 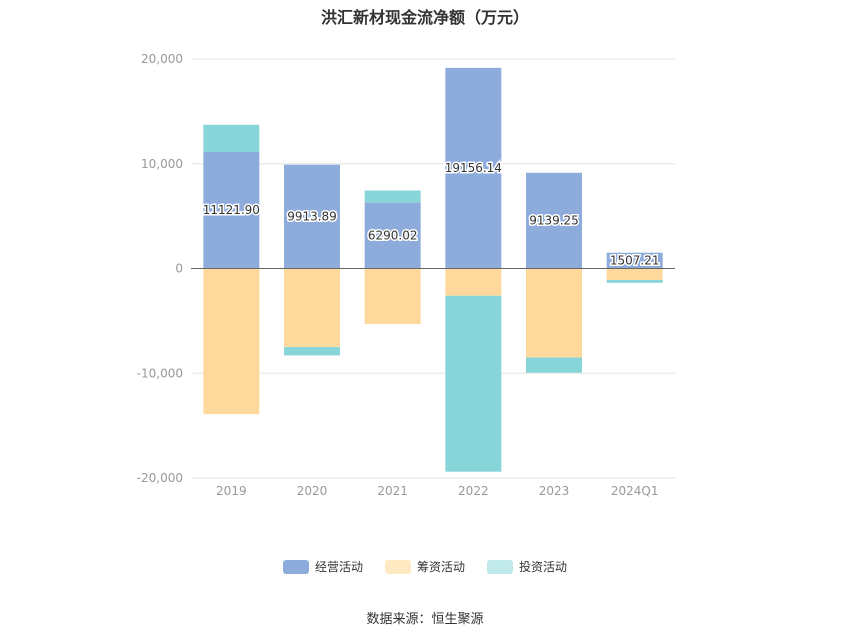 I want to click on data-label: 11121.90, so click(x=231, y=210).